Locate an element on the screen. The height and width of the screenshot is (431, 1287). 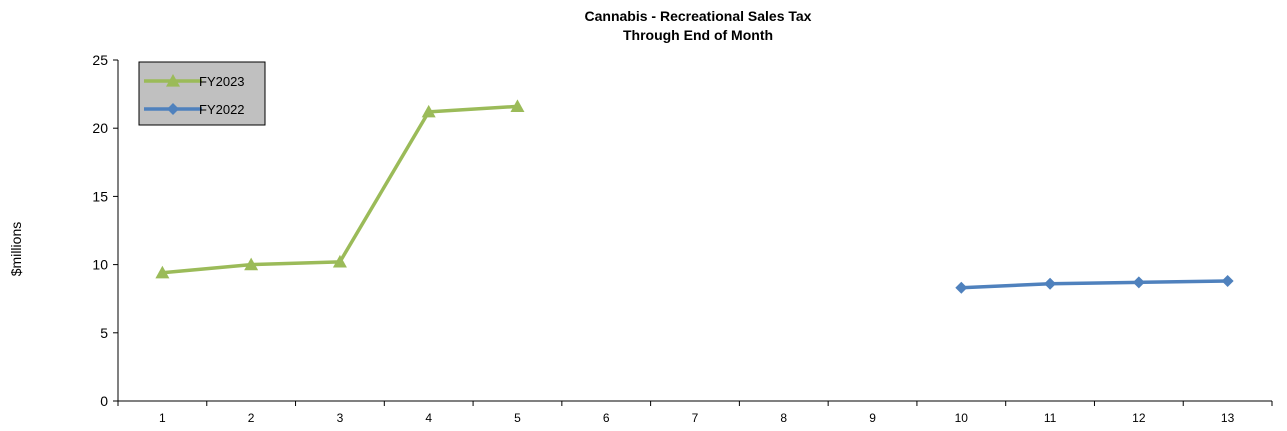
x-tick-label: 3 is located at coordinates (340, 418).